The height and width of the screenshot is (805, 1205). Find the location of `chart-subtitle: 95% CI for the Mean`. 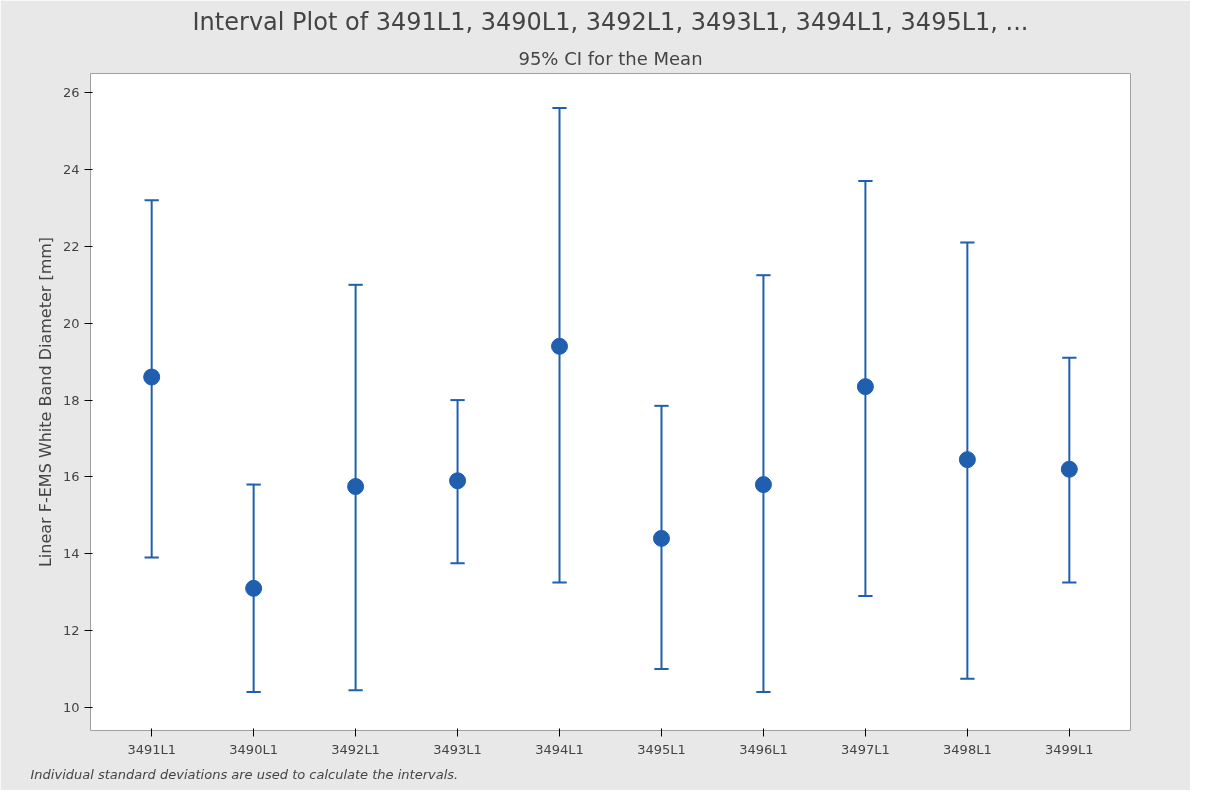

chart-subtitle: 95% CI for the Mean is located at coordinates (610, 58).